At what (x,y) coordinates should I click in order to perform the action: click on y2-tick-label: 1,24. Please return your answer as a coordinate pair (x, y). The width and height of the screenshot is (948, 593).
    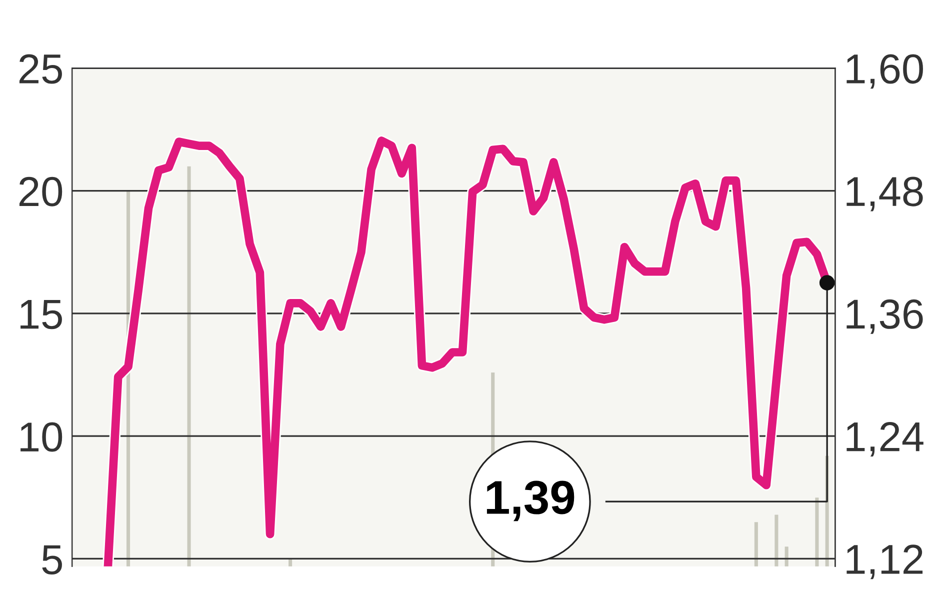
    Looking at the image, I should click on (885, 439).